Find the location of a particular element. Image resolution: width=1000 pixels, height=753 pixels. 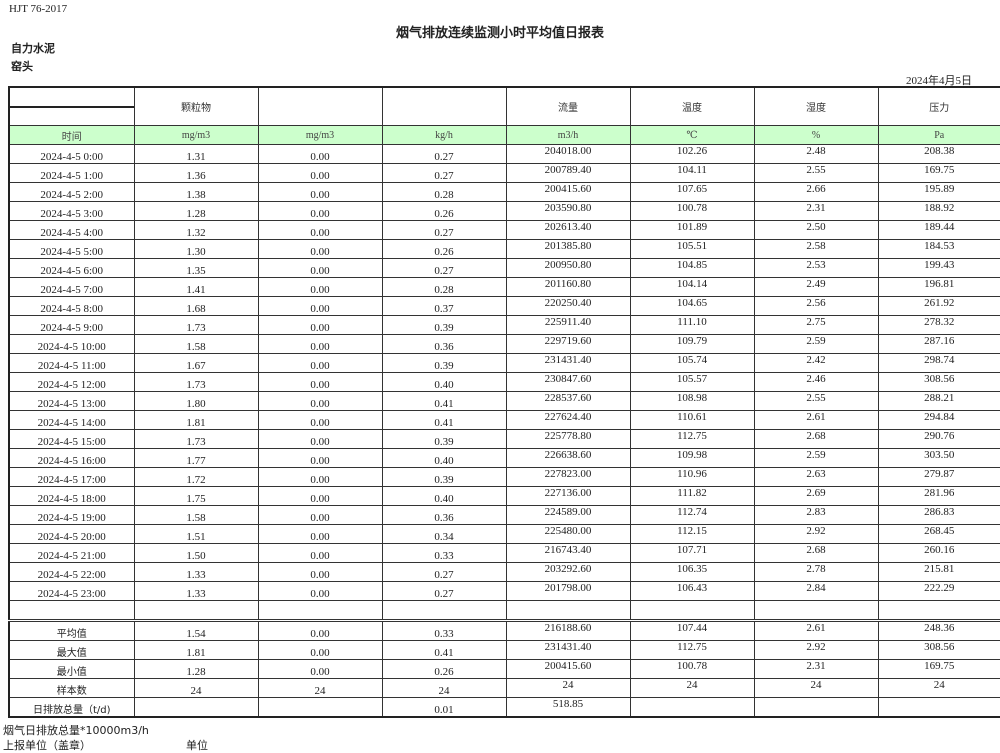

value-cell: 169.75 is located at coordinates (938, 173).